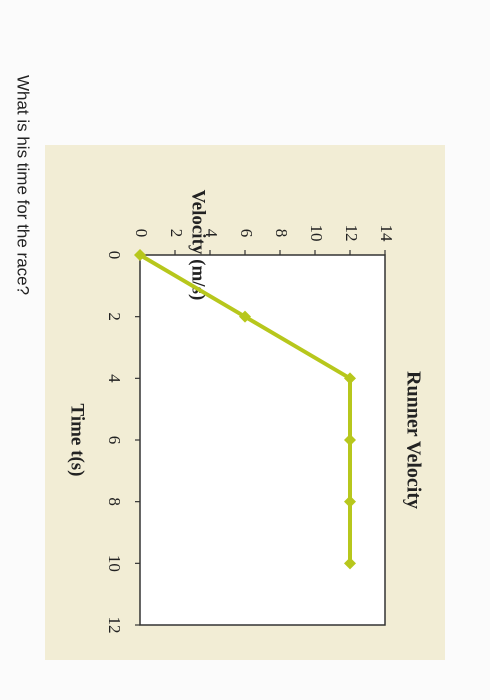 Image resolution: width=490 pixels, height=700 pixels. What do you see at coordinates (114, 378) in the screenshot?
I see `x-tick-label: 4` at bounding box center [114, 378].